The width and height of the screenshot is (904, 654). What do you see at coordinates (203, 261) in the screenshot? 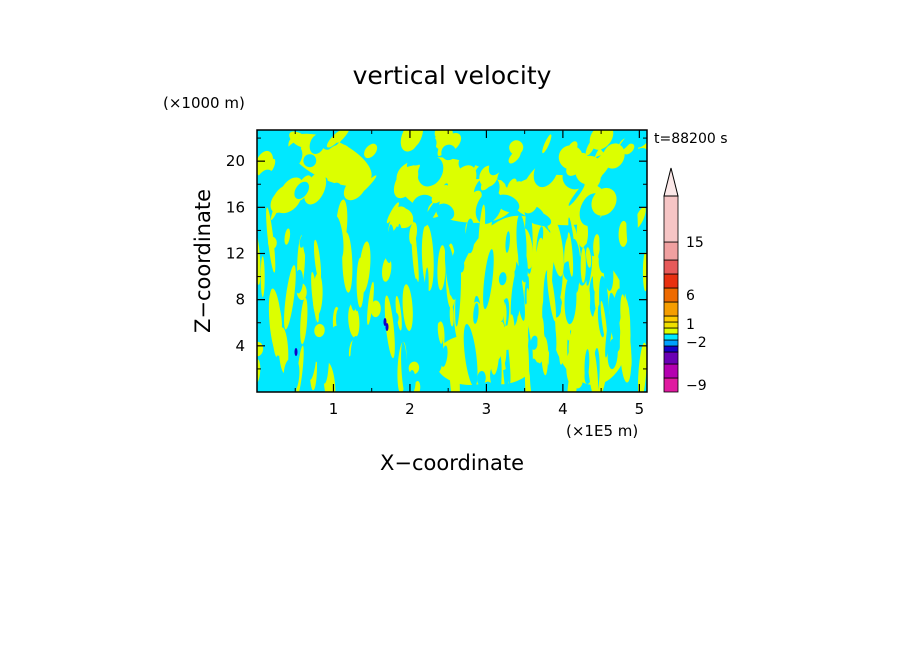
I see `y-axis-label: Z−coordinate` at bounding box center [203, 261].